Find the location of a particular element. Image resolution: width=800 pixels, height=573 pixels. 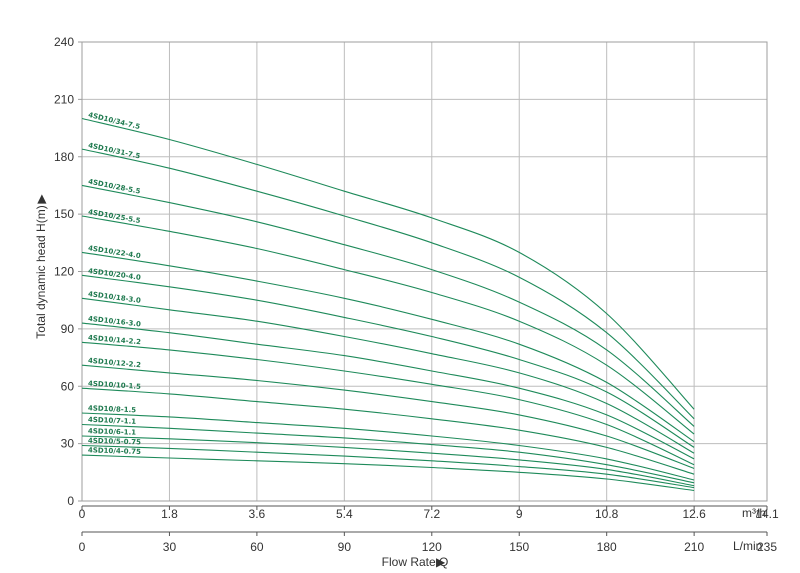

series-label: 4SD10/12-2.2 is located at coordinates (115, 363).